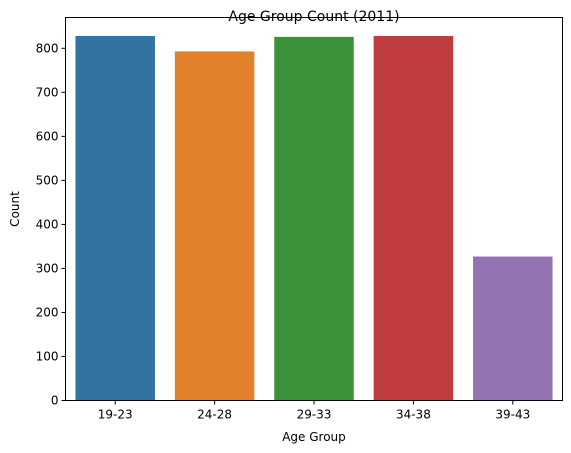 Image resolution: width=571 pixels, height=453 pixels. Describe the element at coordinates (214, 415) in the screenshot. I see `x-tick-label: 24-28` at that location.